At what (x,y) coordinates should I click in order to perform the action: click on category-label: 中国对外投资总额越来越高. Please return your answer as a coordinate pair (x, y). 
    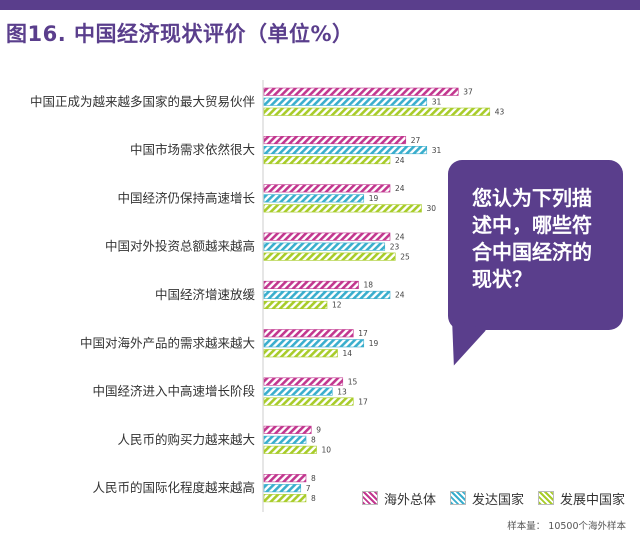
    Looking at the image, I should click on (180, 246).